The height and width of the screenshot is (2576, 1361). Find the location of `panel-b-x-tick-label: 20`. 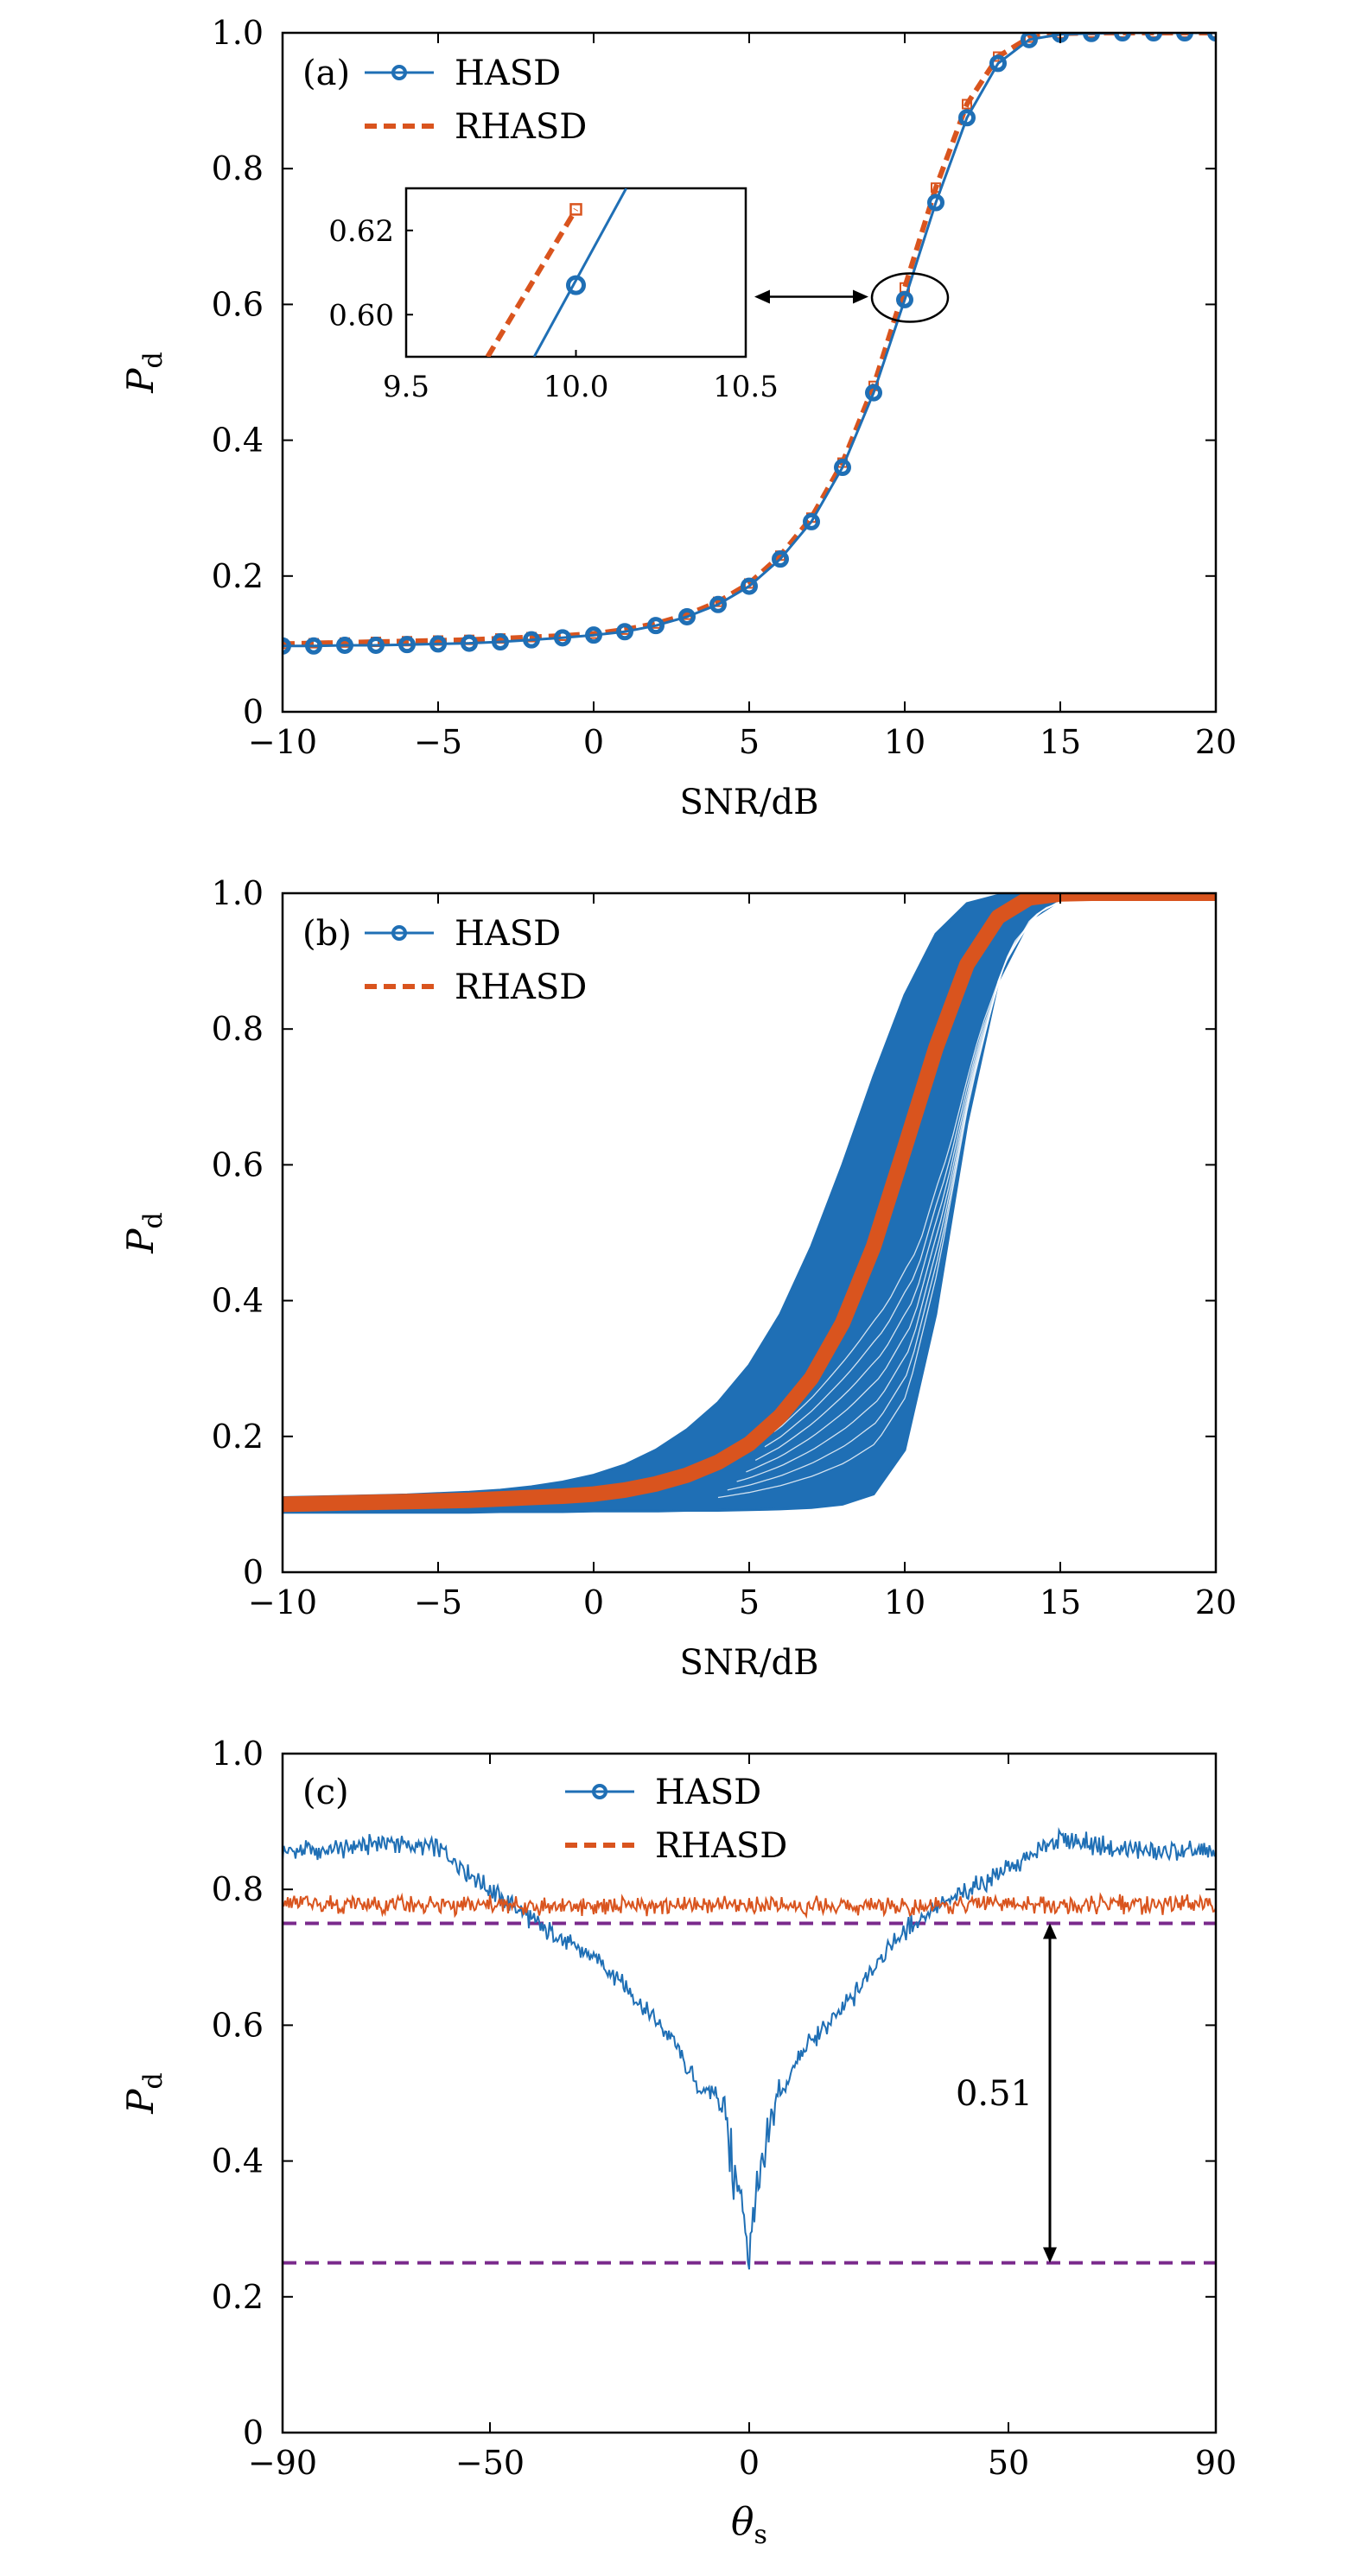

panel-b-x-tick-label: 20 is located at coordinates (1216, 1602).